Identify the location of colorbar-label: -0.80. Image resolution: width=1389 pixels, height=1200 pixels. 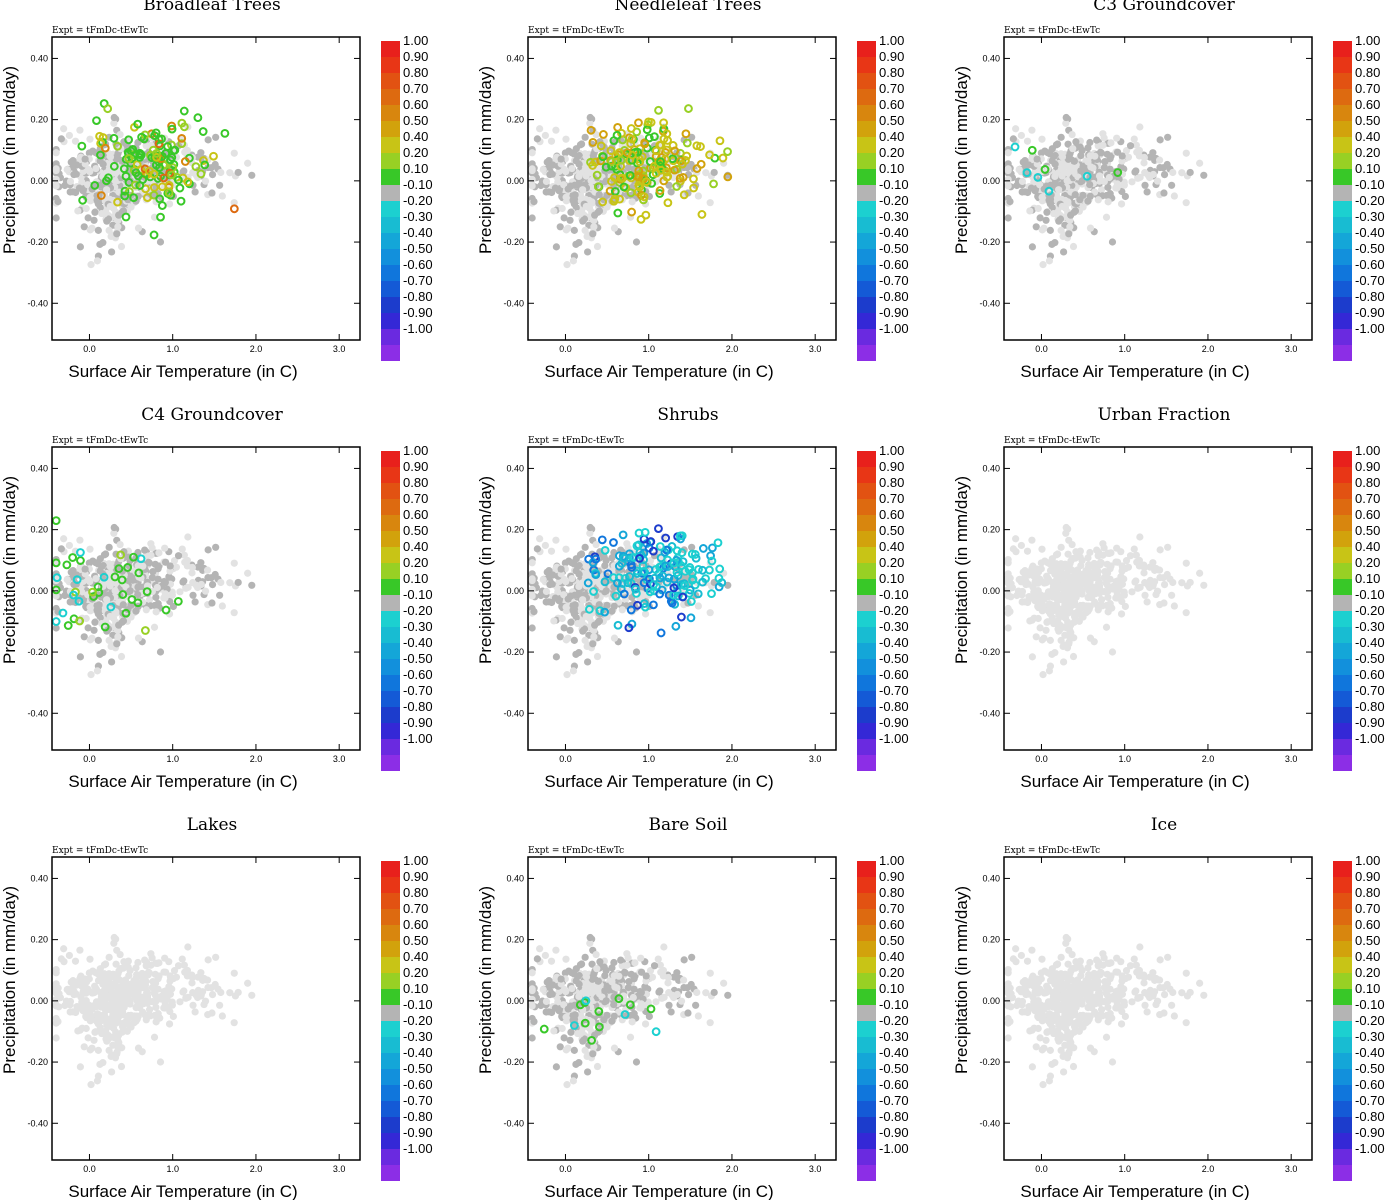
(1370, 296).